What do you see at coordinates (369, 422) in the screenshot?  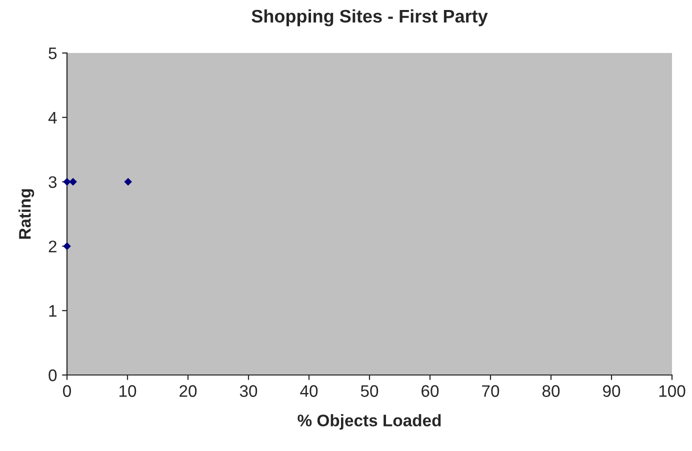 I see `x-axis-title: % Objects Loaded` at bounding box center [369, 422].